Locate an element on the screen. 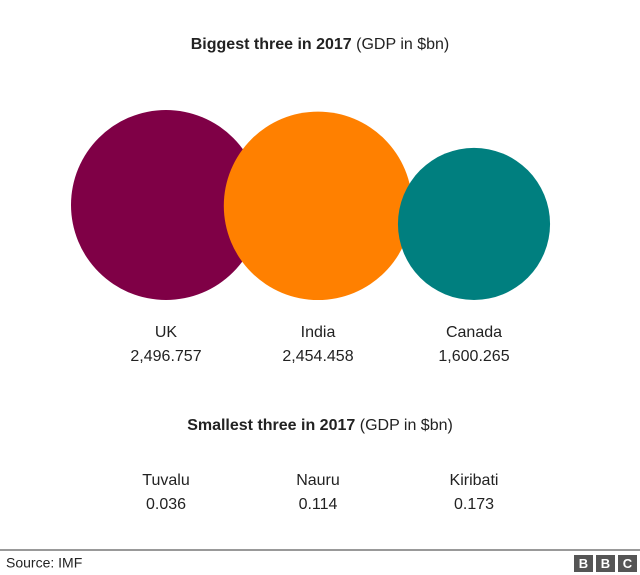 The width and height of the screenshot is (640, 575). chart-title: Smallest three in 2017 (GDP in $bn) is located at coordinates (320, 425).